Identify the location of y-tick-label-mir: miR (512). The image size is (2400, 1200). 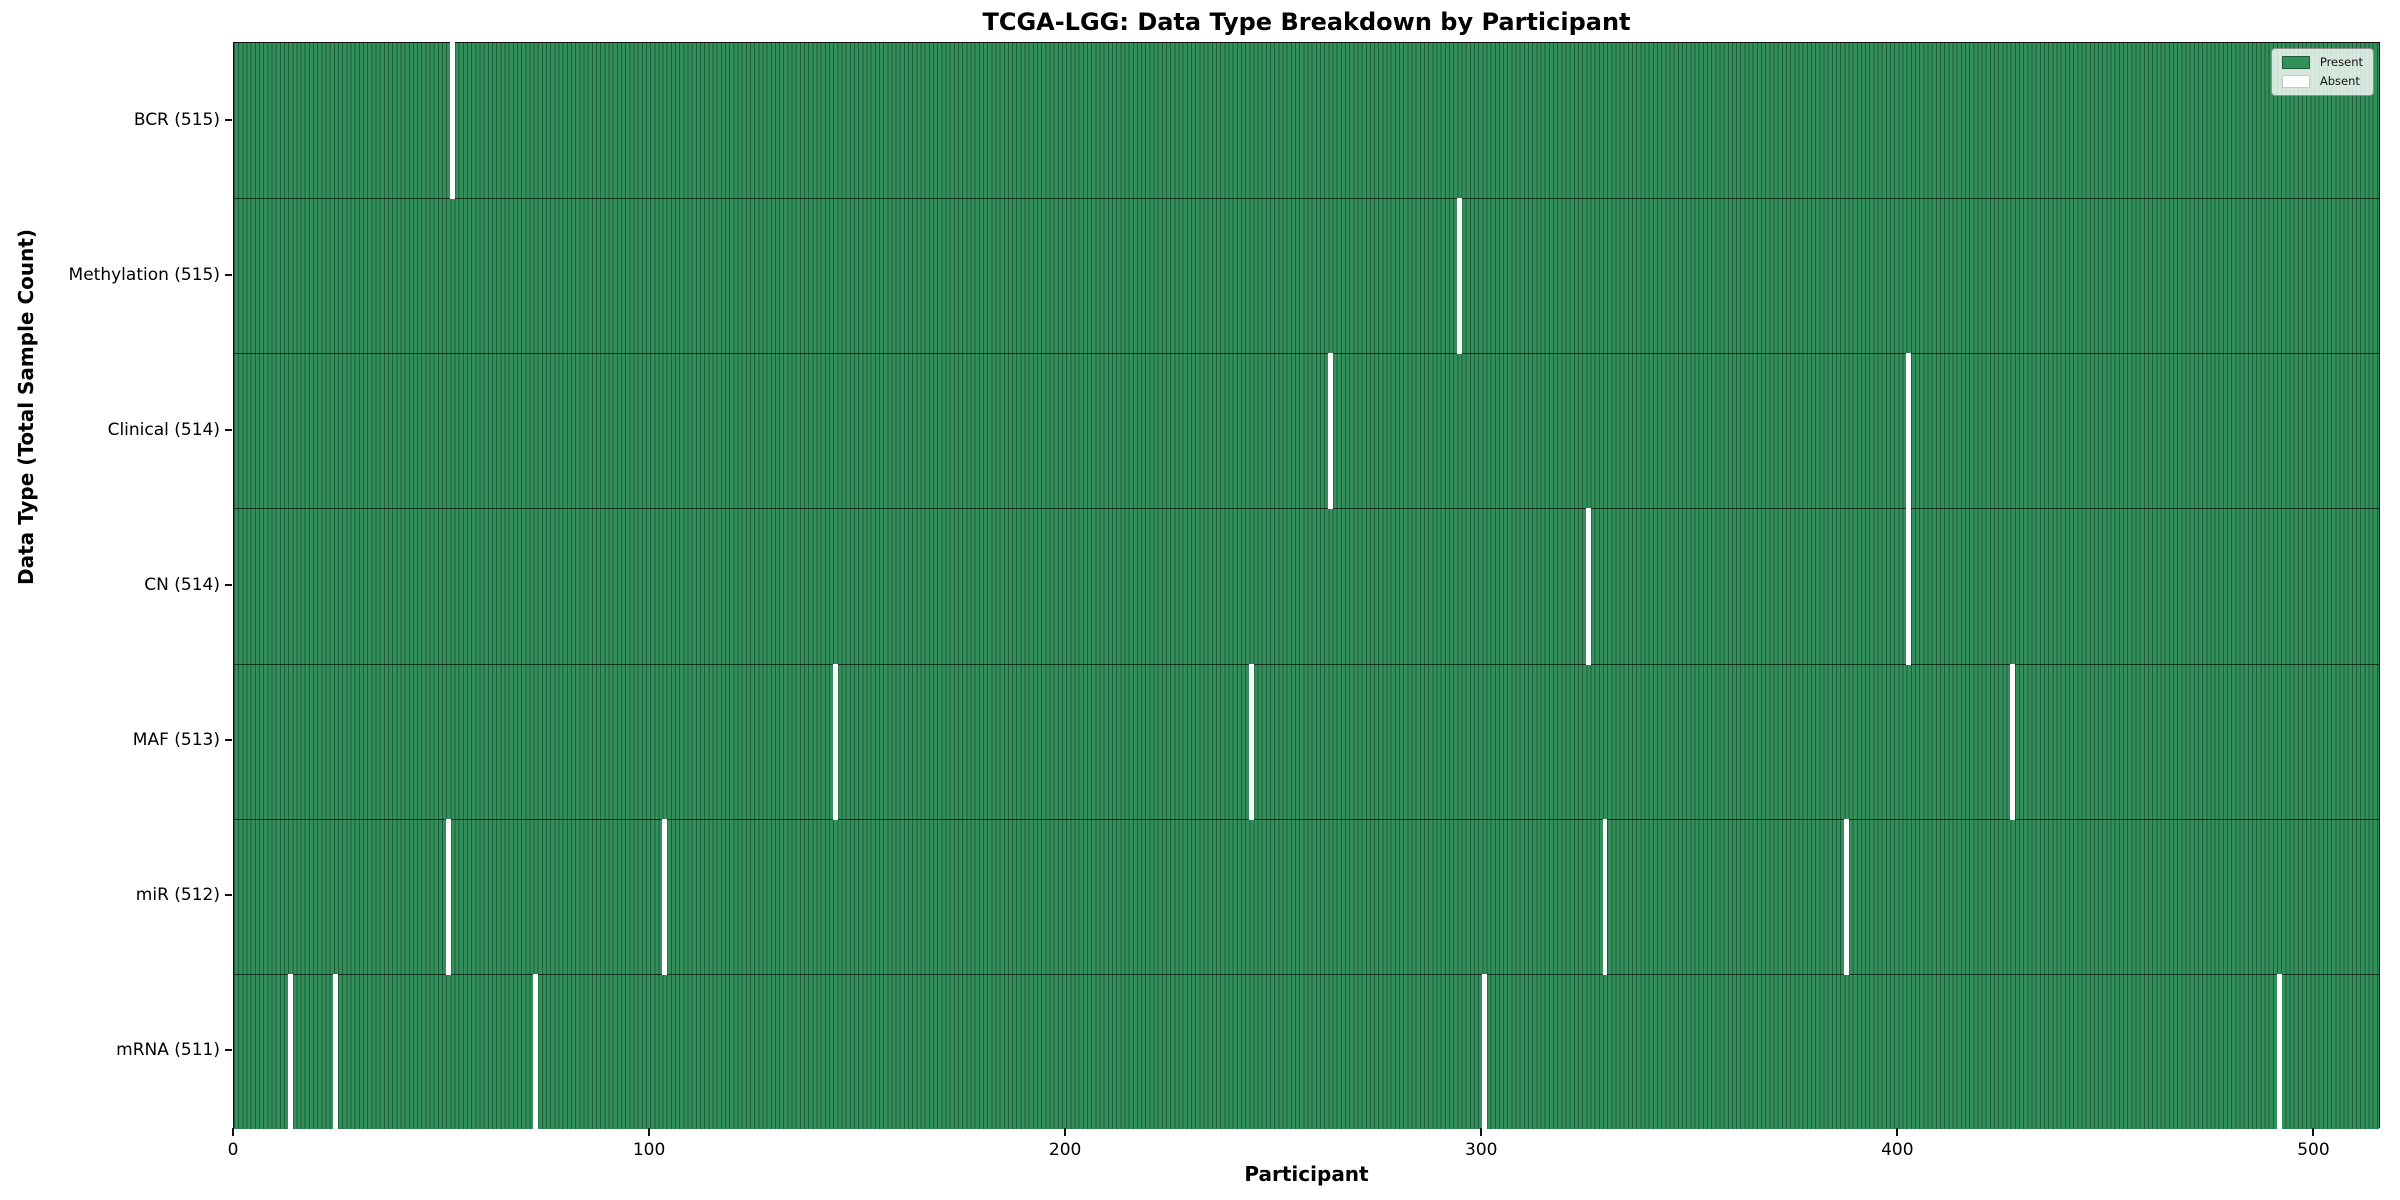
(177, 895).